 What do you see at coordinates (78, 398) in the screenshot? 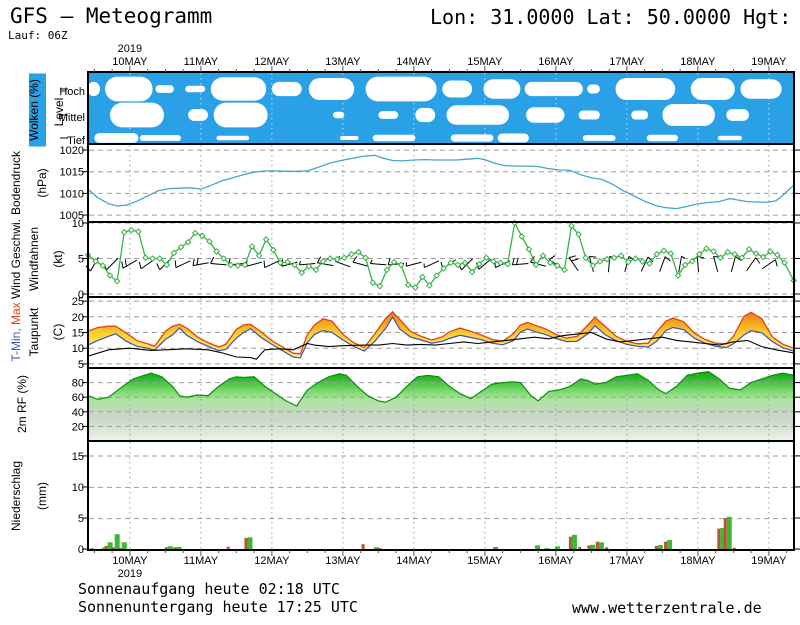
I see `y-tick-label: 60` at bounding box center [78, 398].